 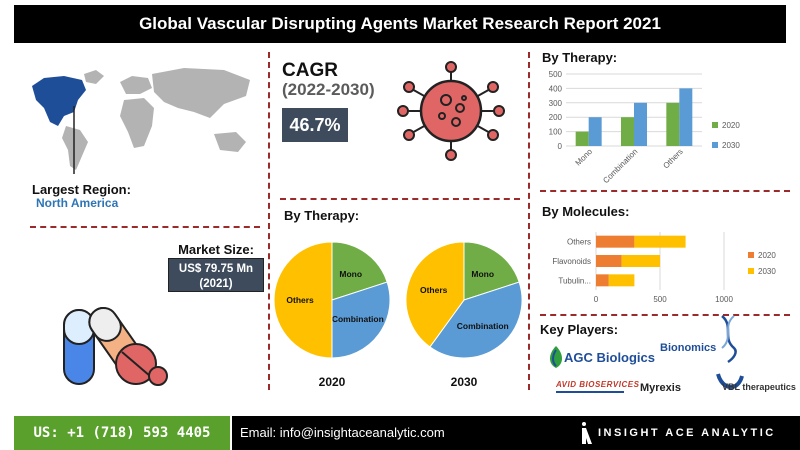 What do you see at coordinates (579, 329) in the screenshot?
I see `key-players-title: Key Players:` at bounding box center [579, 329].